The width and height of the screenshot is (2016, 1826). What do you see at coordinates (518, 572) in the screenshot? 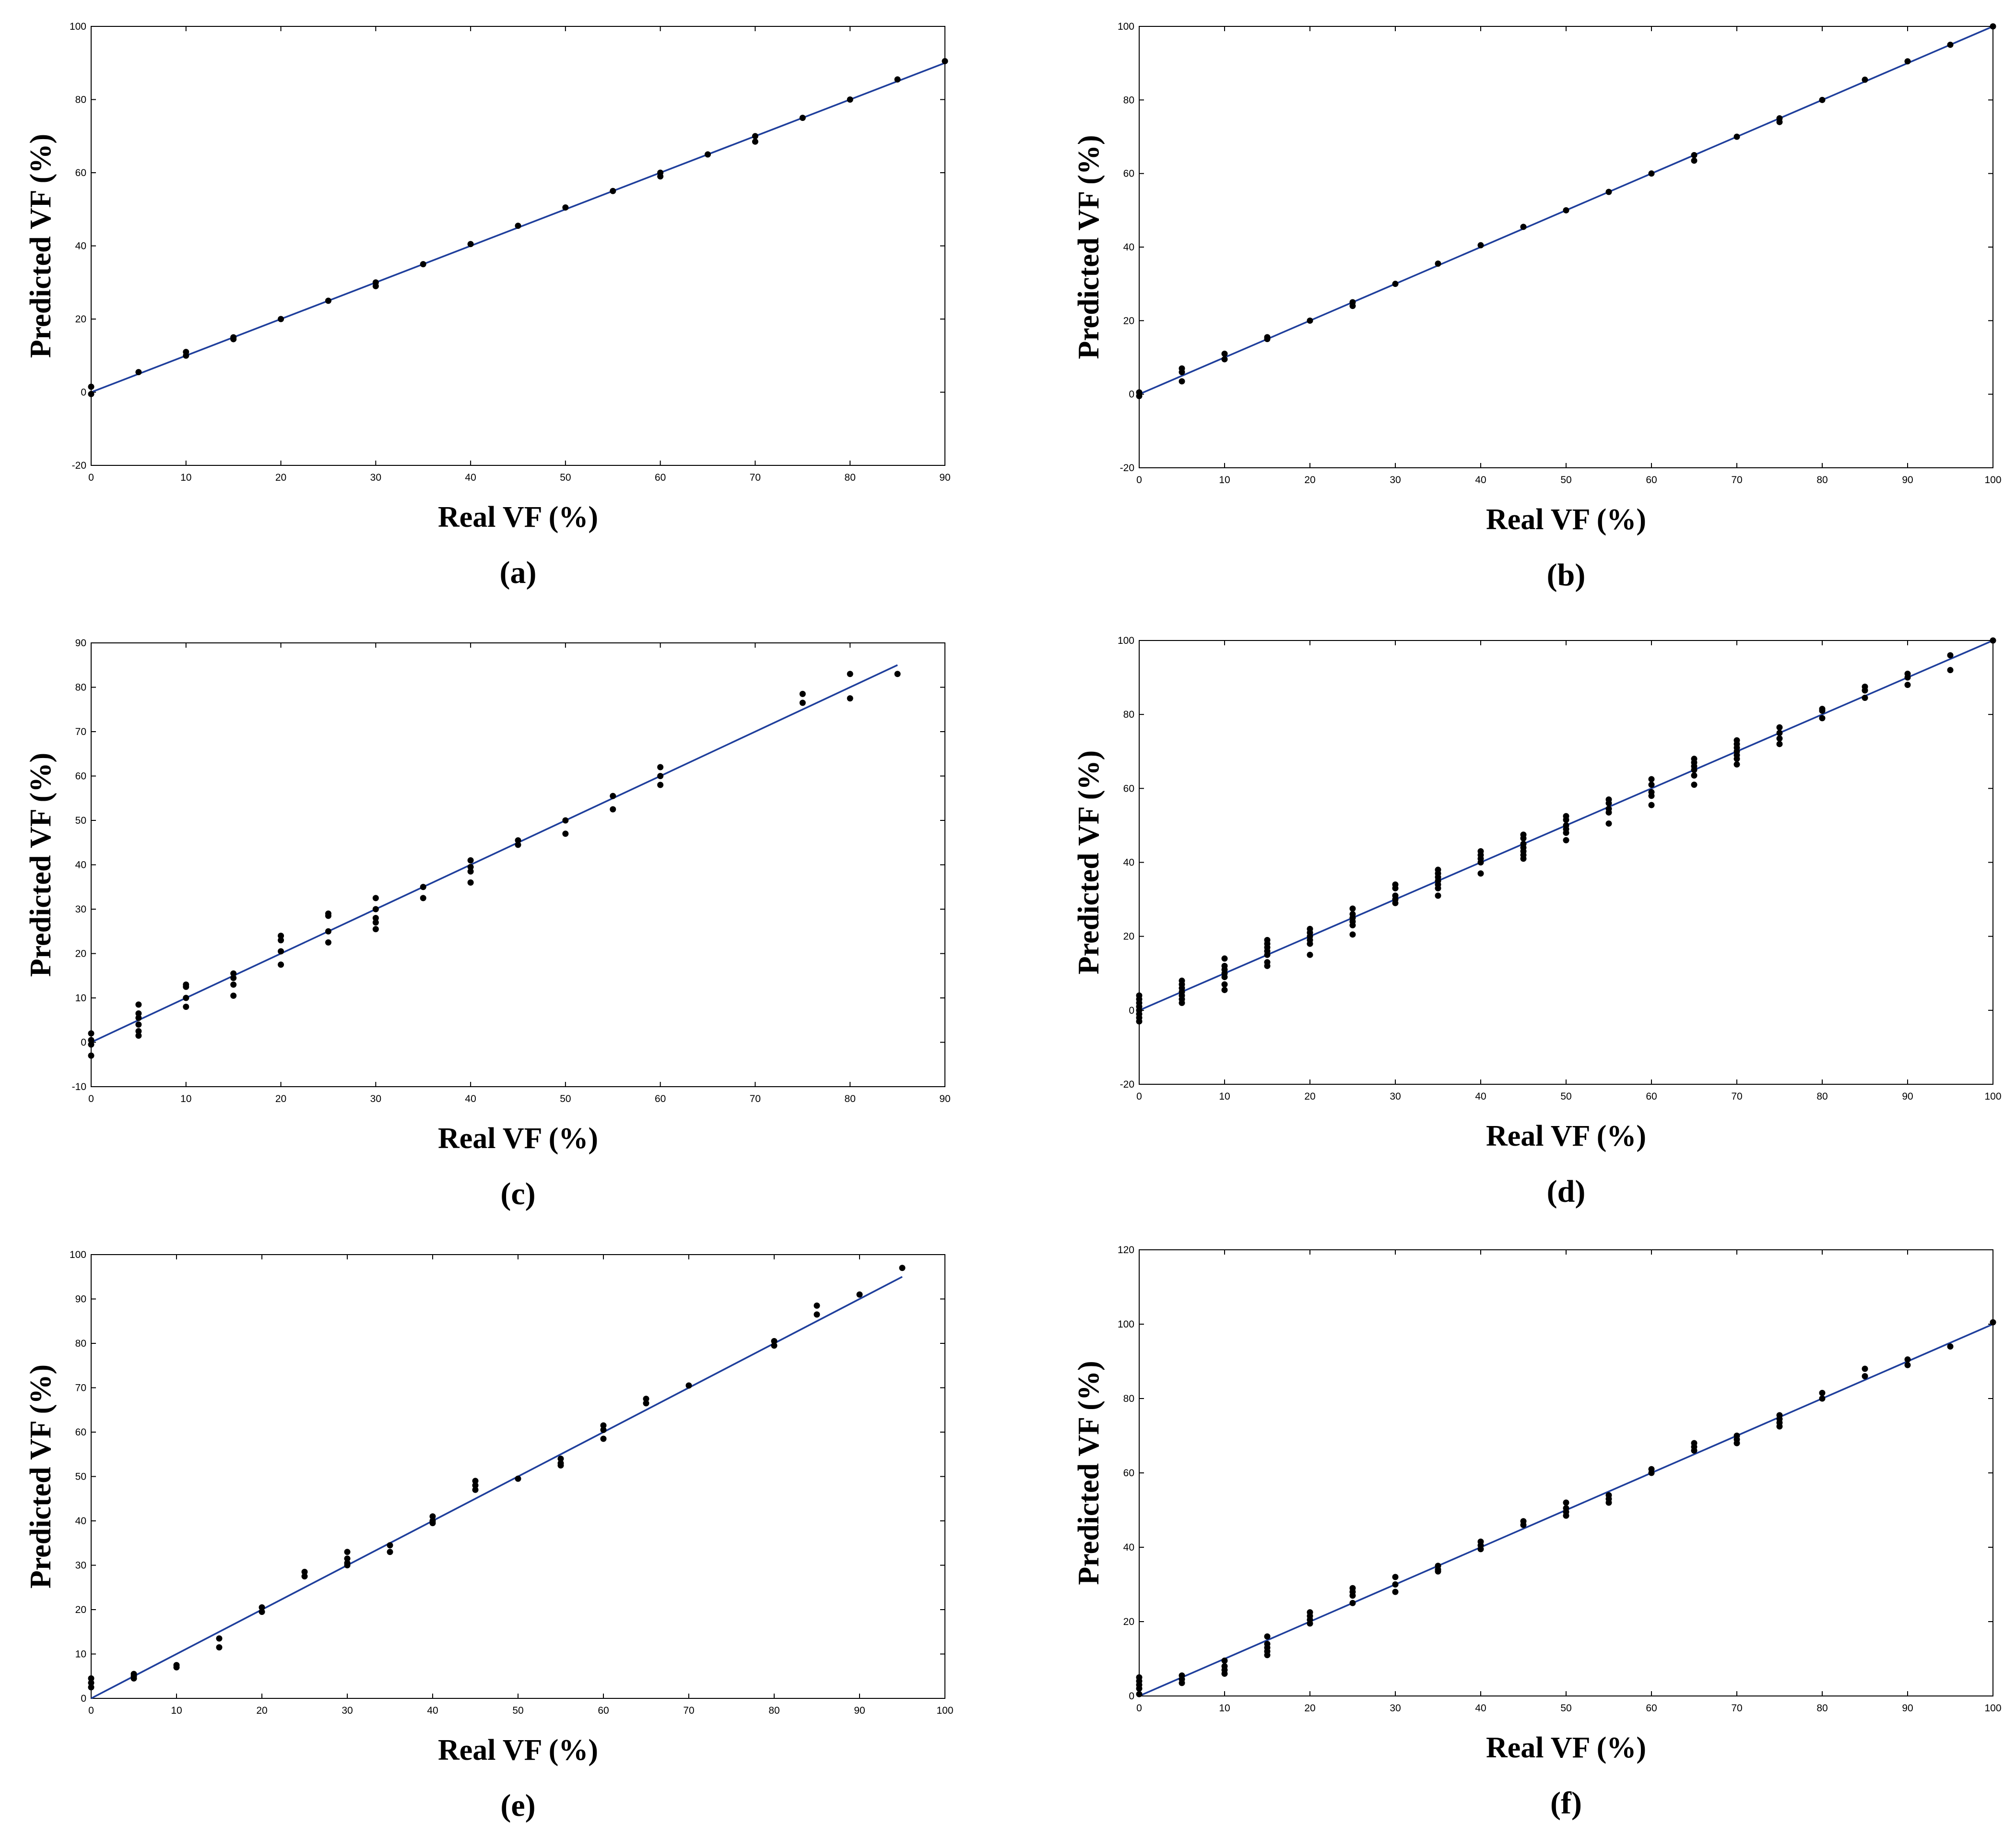
I see `panel-label: (a)` at bounding box center [518, 572].